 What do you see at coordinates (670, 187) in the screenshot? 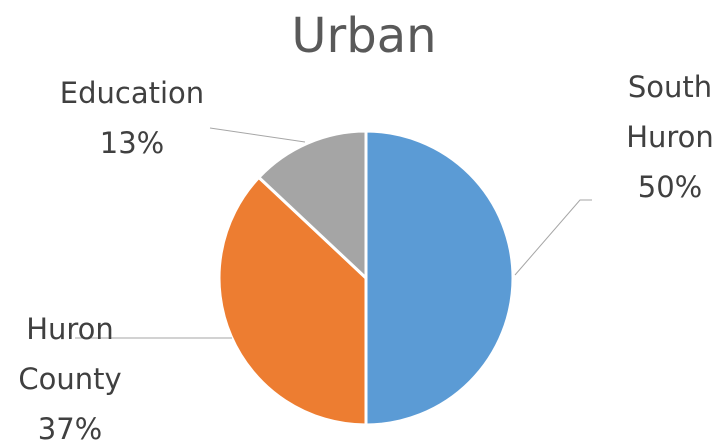
I see `value-label: 50%` at bounding box center [670, 187].